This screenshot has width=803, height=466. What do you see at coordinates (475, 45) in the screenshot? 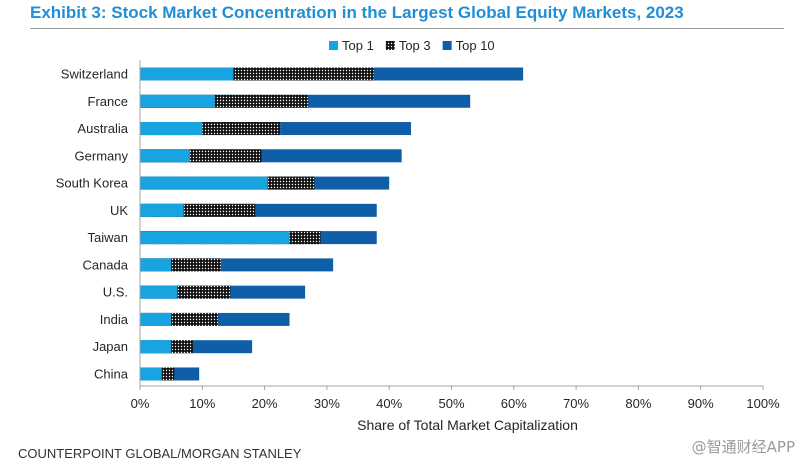
I see `legend-label: Top 10` at bounding box center [475, 45].